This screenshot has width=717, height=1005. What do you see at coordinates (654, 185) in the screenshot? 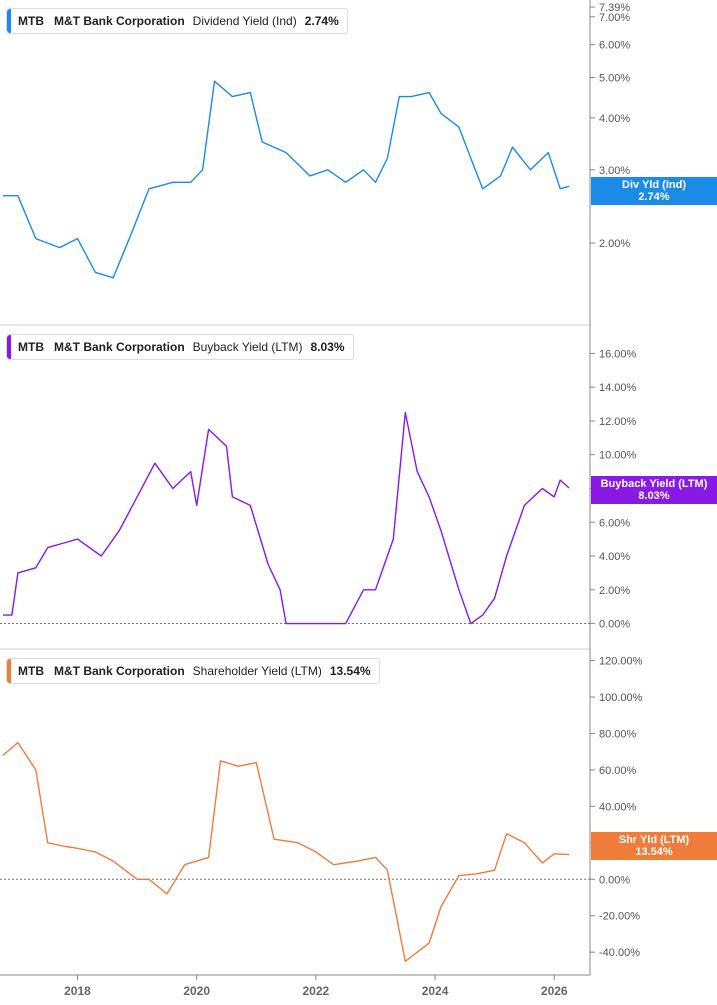
I see `badge-label: Div Yld (Ind)` at bounding box center [654, 185].